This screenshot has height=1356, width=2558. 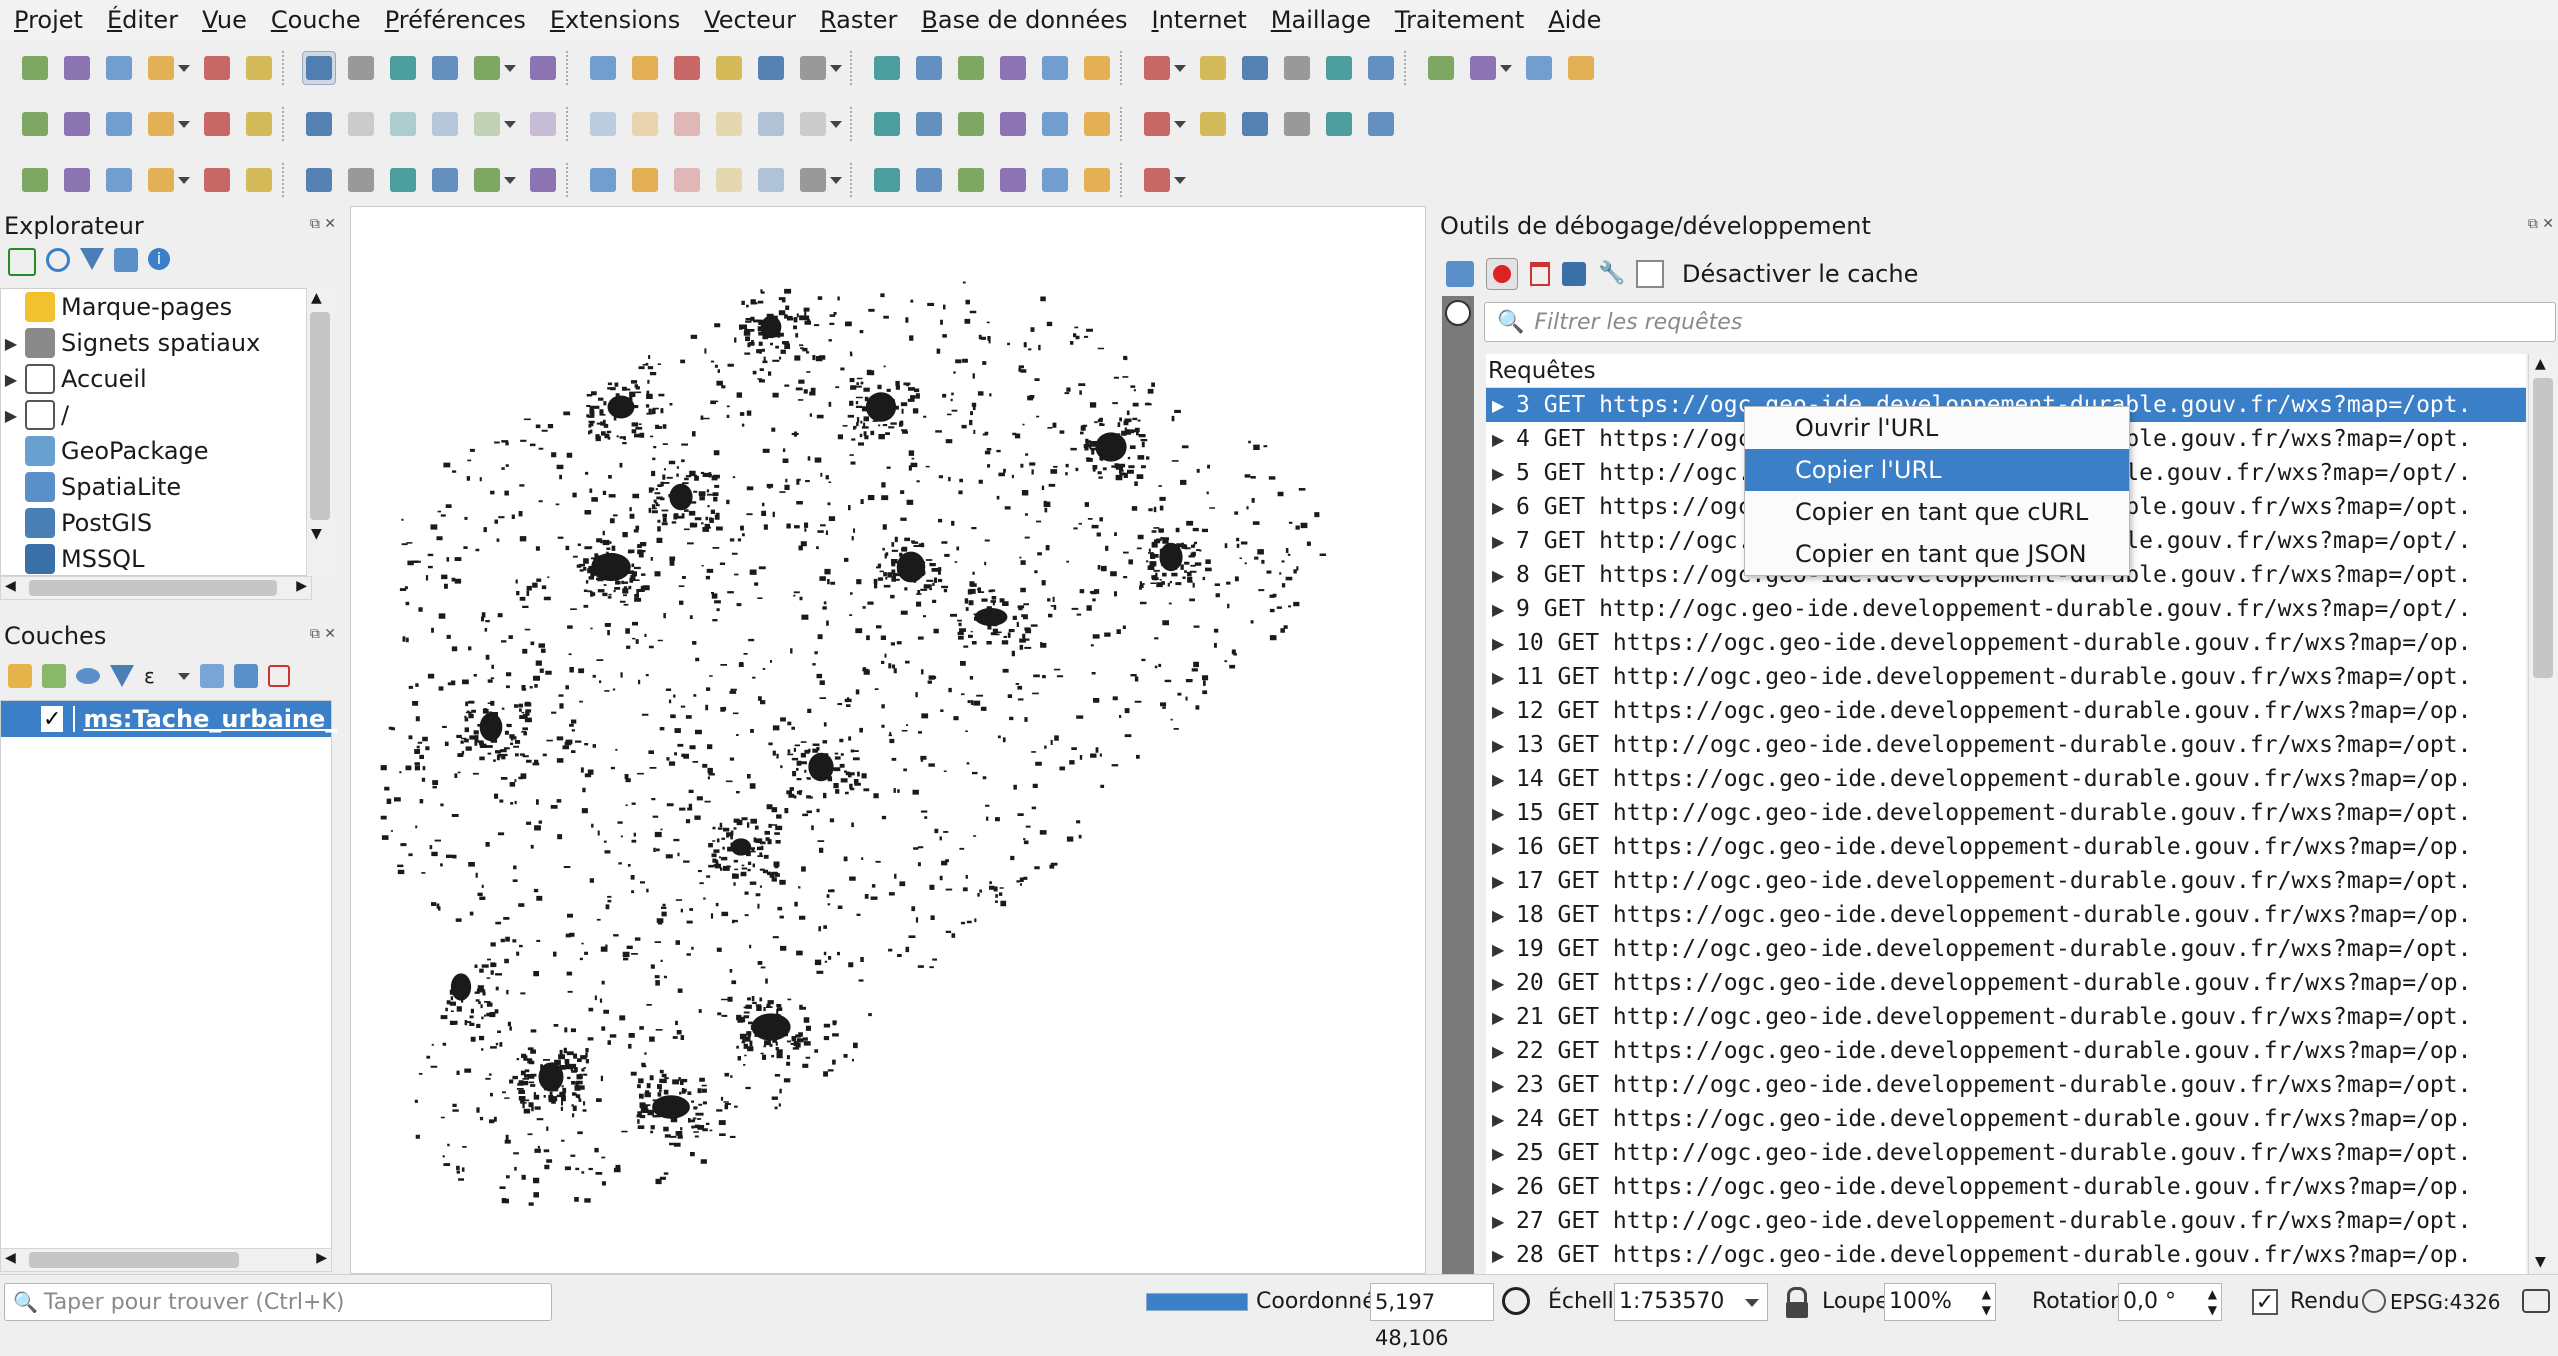 What do you see at coordinates (2445, 1302) in the screenshot?
I see `crs-label: EPSG:4326` at bounding box center [2445, 1302].